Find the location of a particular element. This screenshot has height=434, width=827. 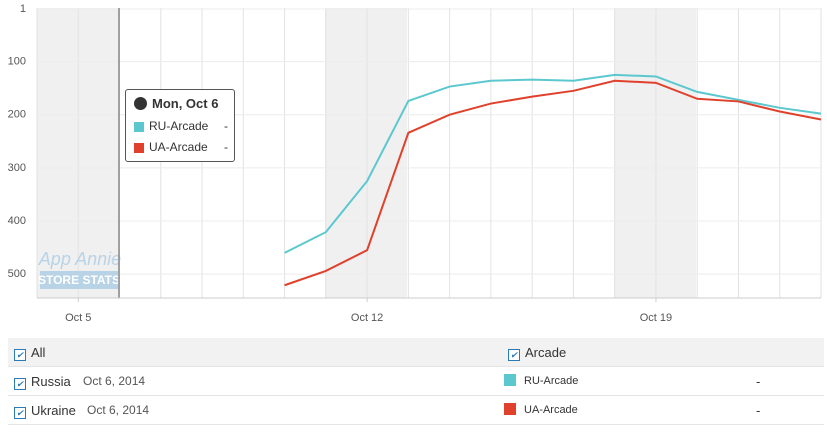

tooltip-title: Mon, Oct 6 is located at coordinates (176, 103).